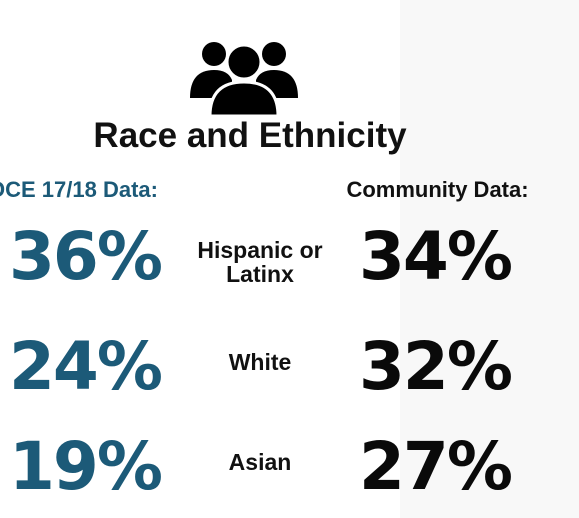 This screenshot has width=579, height=518. What do you see at coordinates (260, 462) in the screenshot?
I see `category-label: Asian` at bounding box center [260, 462].